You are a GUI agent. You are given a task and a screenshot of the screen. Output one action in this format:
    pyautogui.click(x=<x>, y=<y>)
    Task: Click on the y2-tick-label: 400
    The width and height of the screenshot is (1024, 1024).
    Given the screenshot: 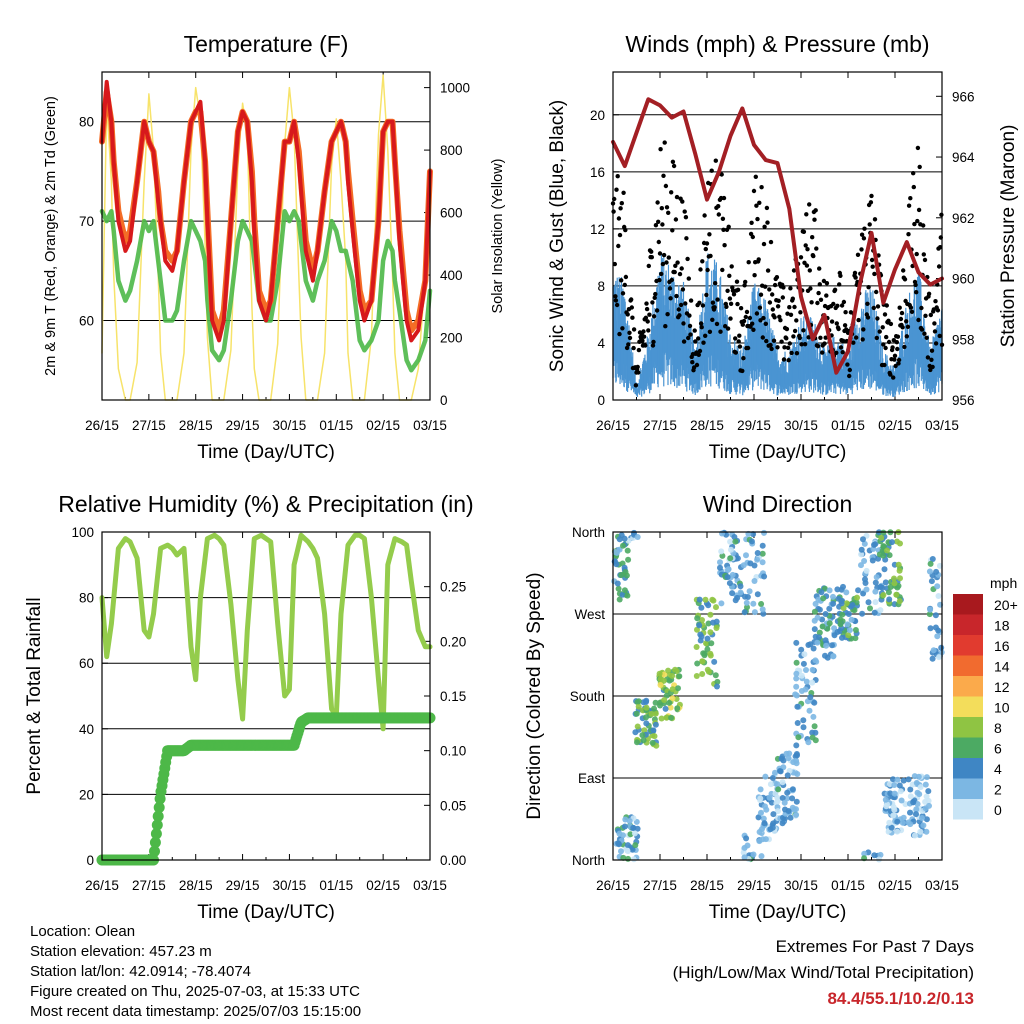 What is the action you would take?
    pyautogui.click(x=451, y=275)
    